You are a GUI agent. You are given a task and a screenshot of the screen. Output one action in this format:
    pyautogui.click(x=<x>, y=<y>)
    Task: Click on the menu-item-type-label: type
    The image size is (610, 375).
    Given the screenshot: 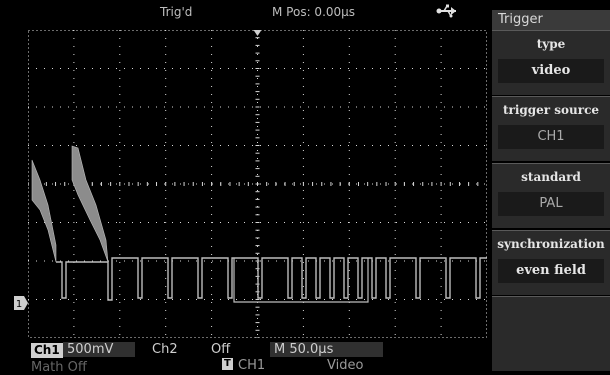 What is the action you would take?
    pyautogui.click(x=551, y=44)
    